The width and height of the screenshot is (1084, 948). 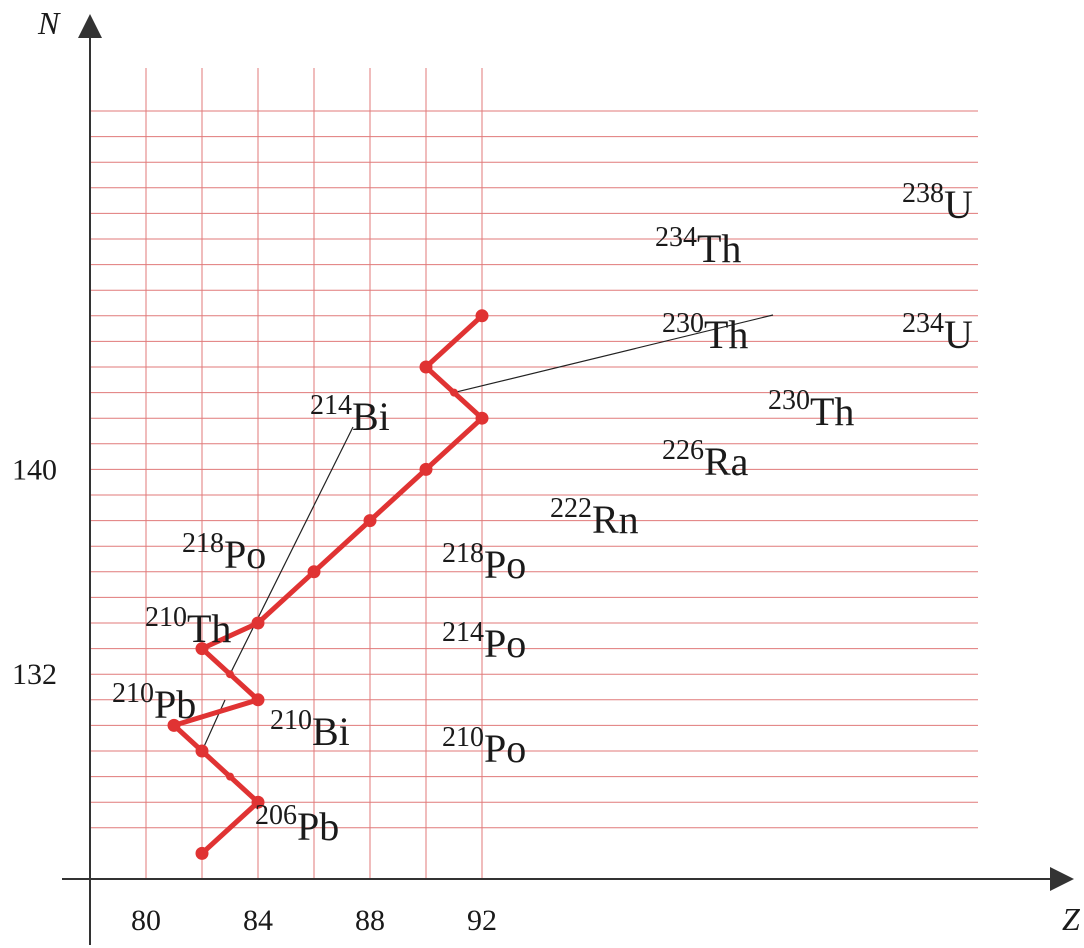 What do you see at coordinates (482, 920) in the screenshot?
I see `x-tick-label: 92` at bounding box center [482, 920].